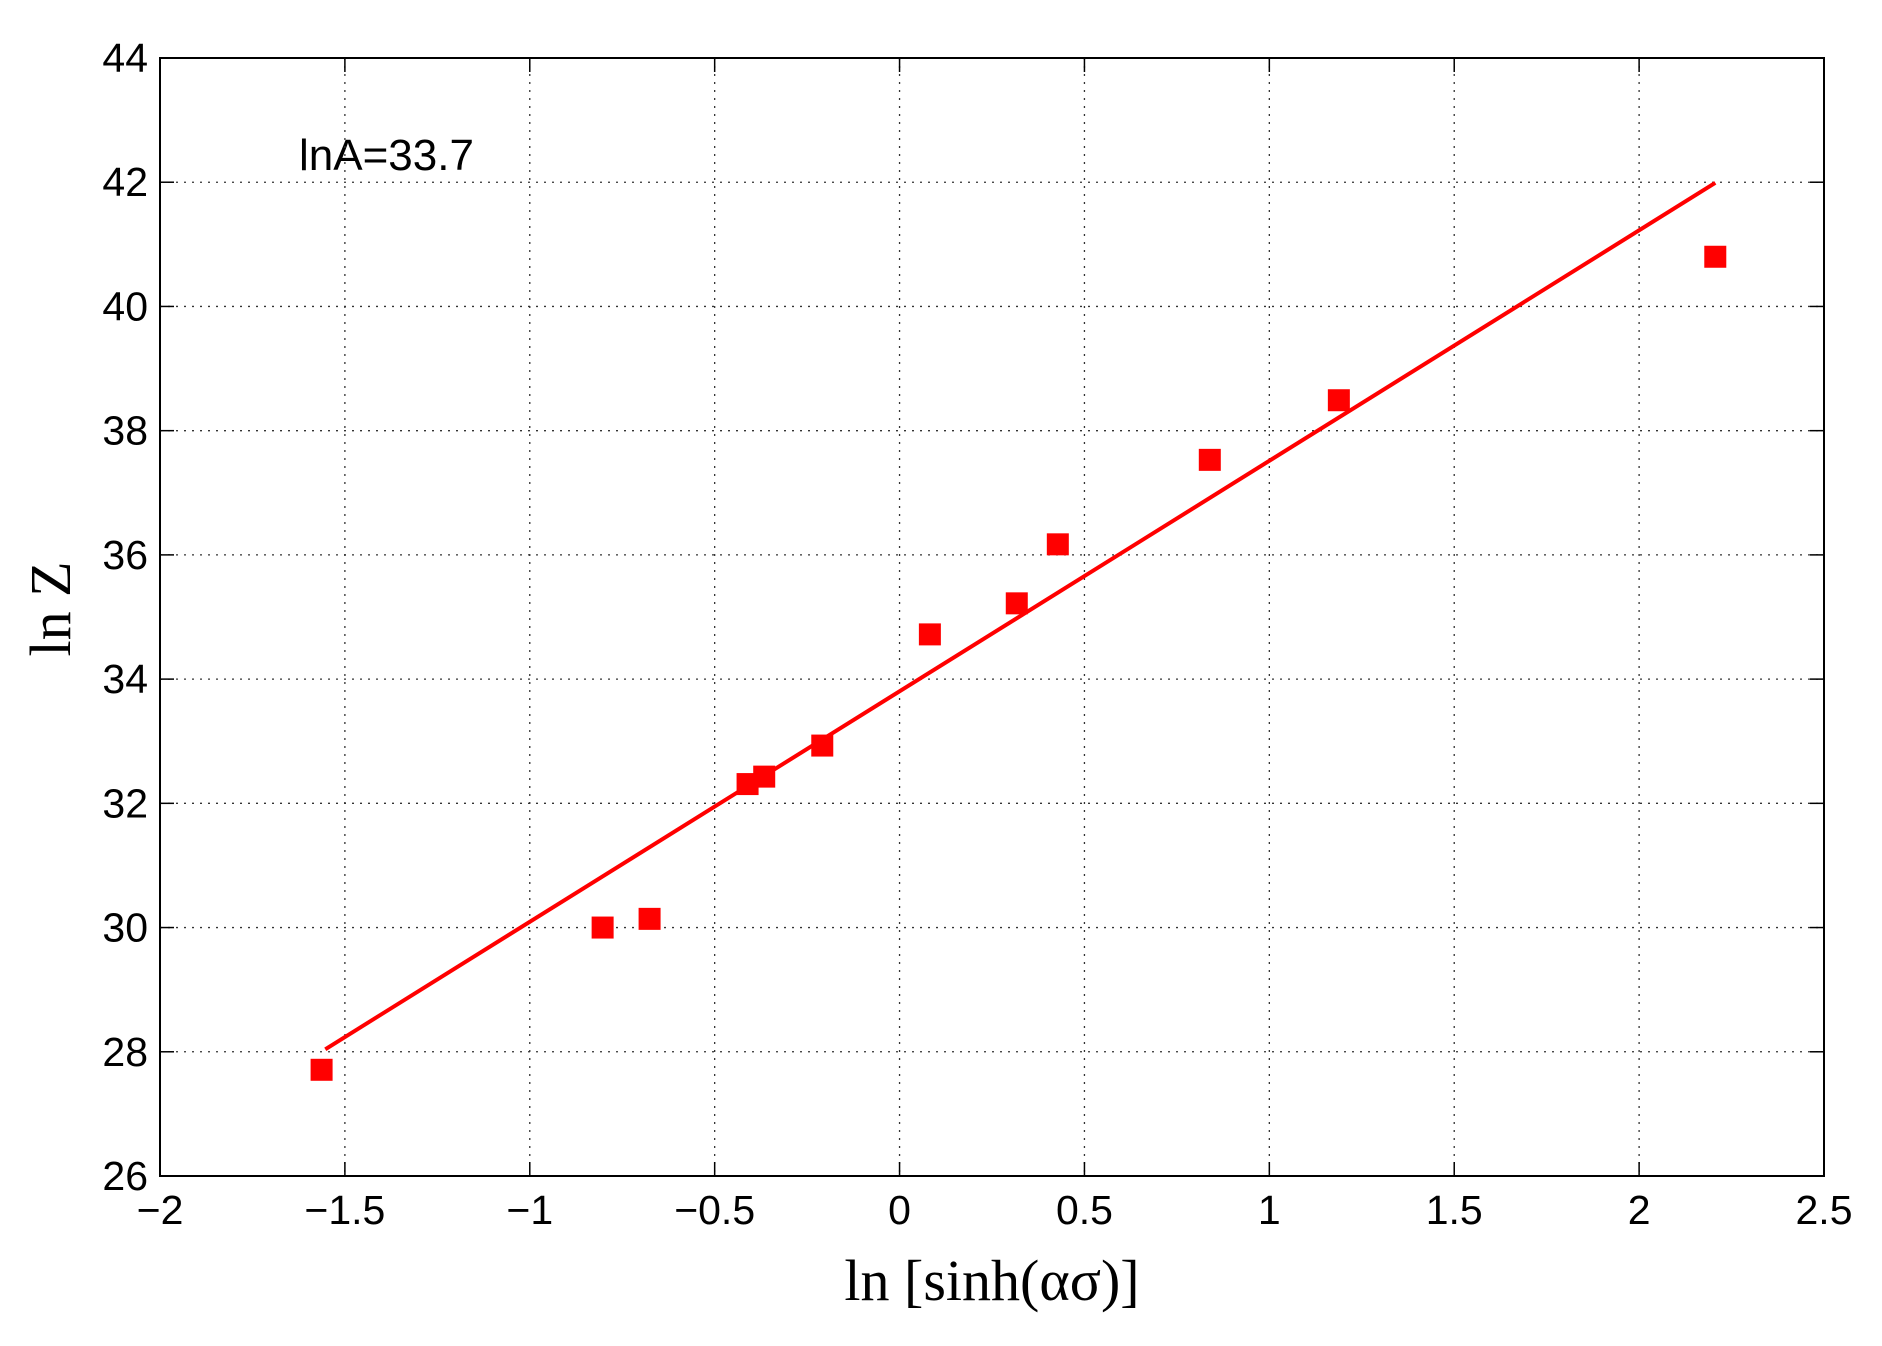 The image size is (1882, 1346). I want to click on x-tick-label: 1, so click(1269, 1210).